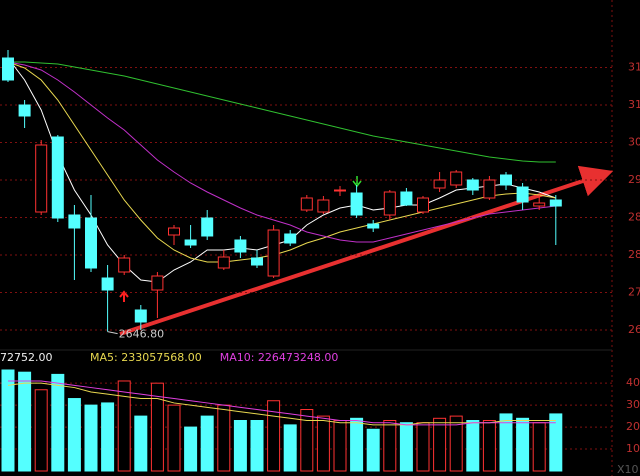 The image size is (640, 476). I want to click on y-tick-label: 3175, so click(634, 67).